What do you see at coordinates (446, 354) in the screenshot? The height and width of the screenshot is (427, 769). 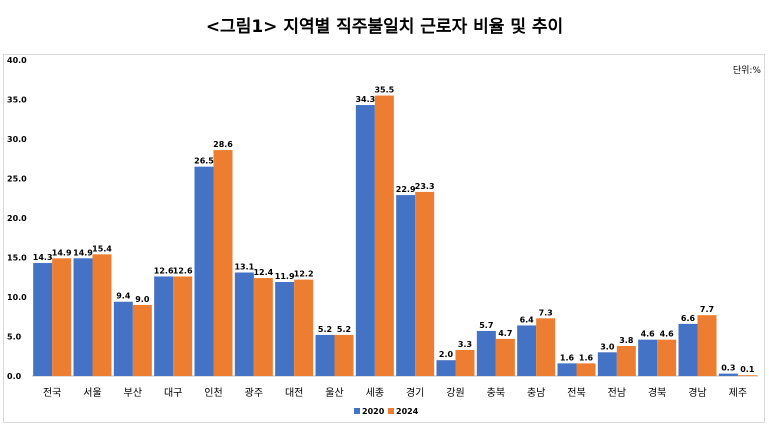 I see `data-label: 2.0` at bounding box center [446, 354].